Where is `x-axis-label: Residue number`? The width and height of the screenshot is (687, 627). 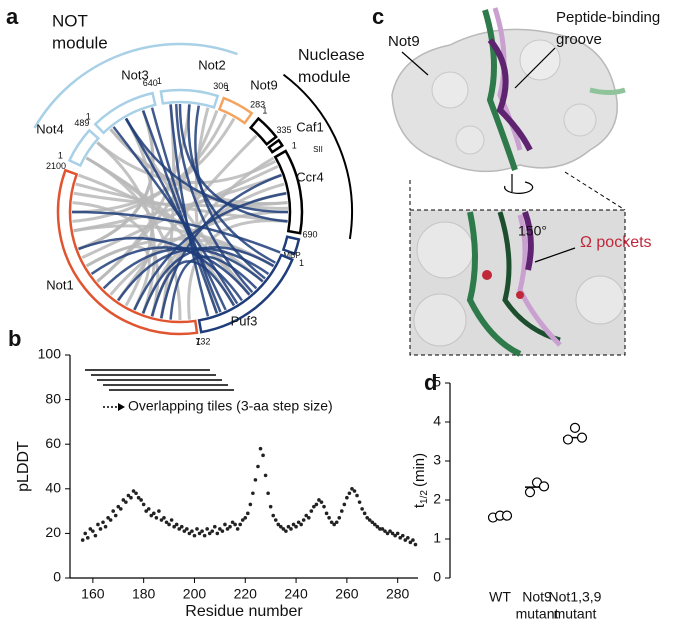 x-axis-label: Residue number is located at coordinates (244, 611).